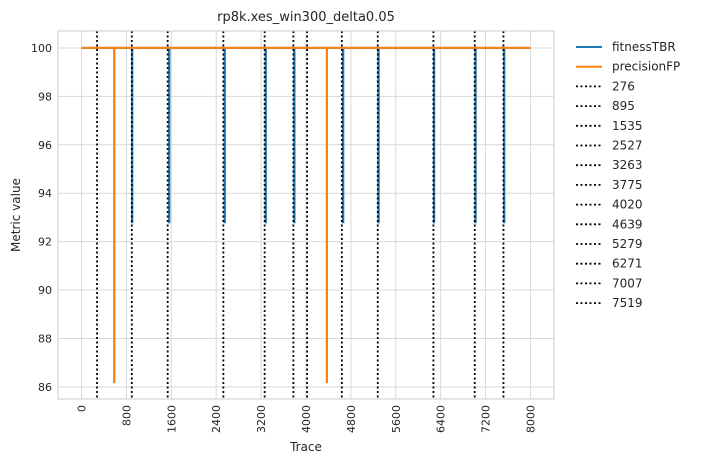 The image size is (703, 465). Describe the element at coordinates (627, 303) in the screenshot. I see `legend-label-drift: 7519` at that location.